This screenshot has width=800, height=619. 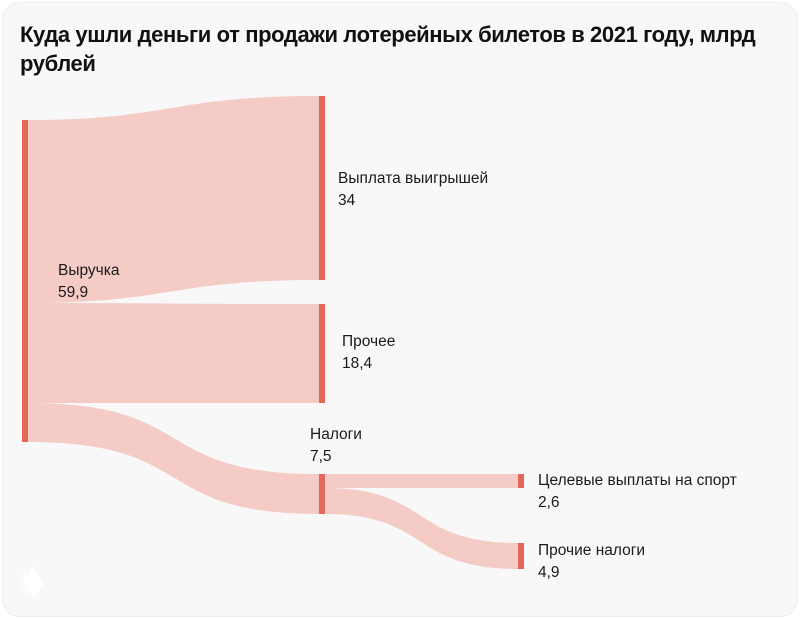 I want to click on label-revenue-name: Выручка, so click(x=89, y=270).